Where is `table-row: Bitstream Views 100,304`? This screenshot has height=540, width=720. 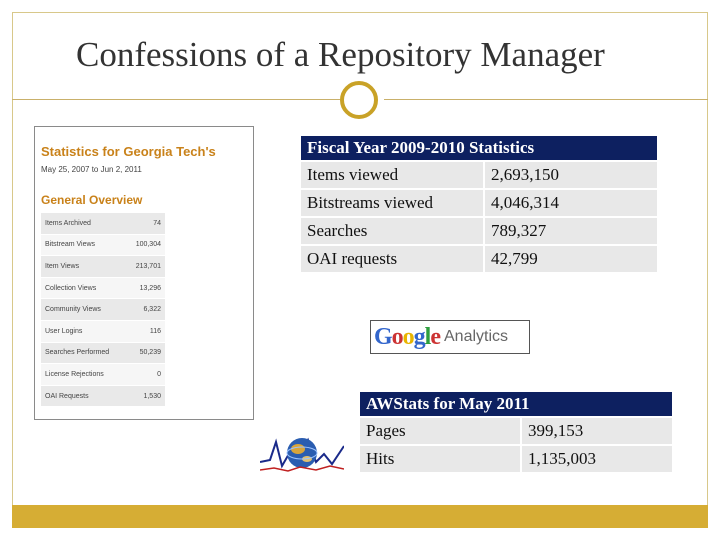
table-row: Bitstream Views 100,304 is located at coordinates (103, 245).